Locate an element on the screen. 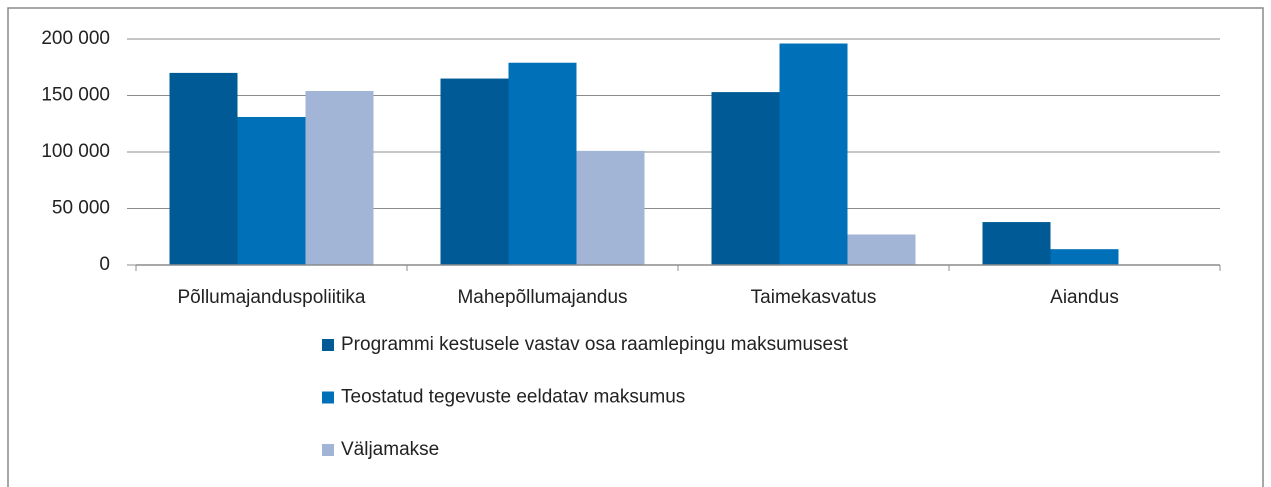 The image size is (1271, 487). x-tick-label: Põllumajanduspoliitika is located at coordinates (272, 297).